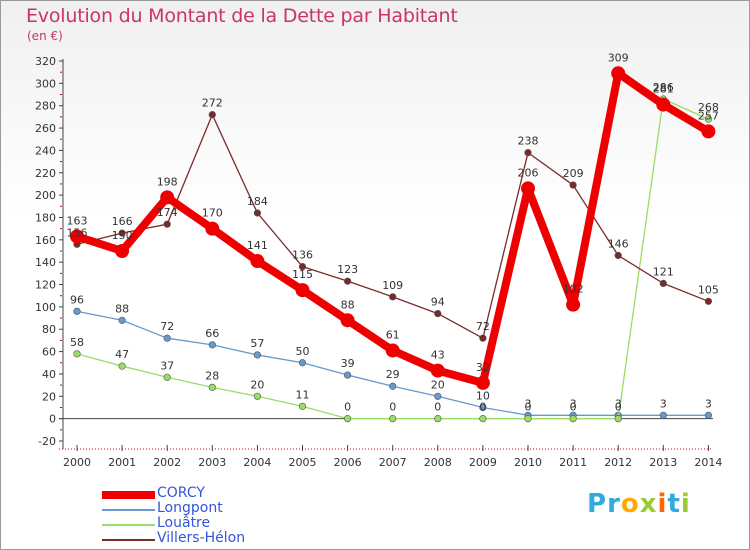  Describe the element at coordinates (438, 384) in the screenshot. I see `data-label-longpont: 20` at that location.